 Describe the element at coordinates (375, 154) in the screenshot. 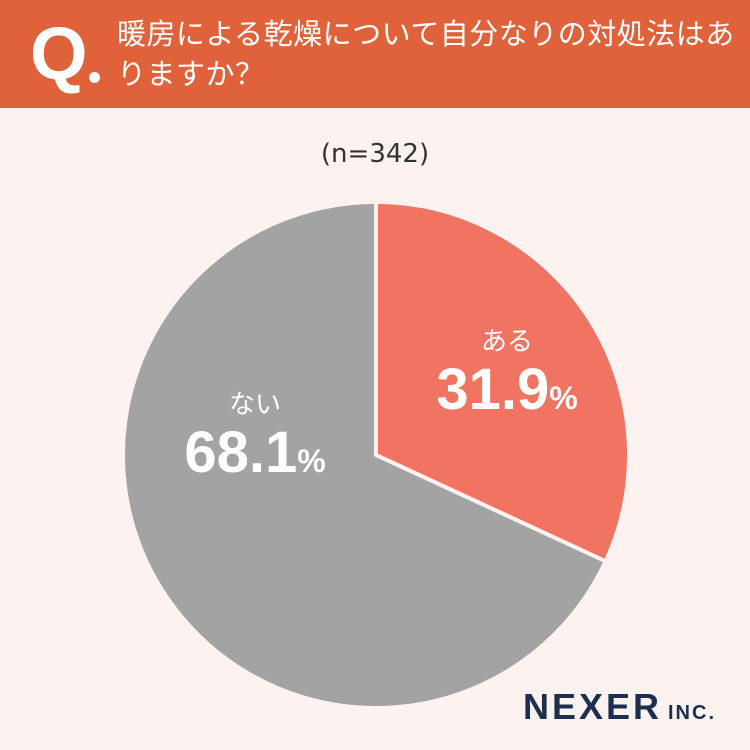

I see `sample-size: (n=342)` at that location.